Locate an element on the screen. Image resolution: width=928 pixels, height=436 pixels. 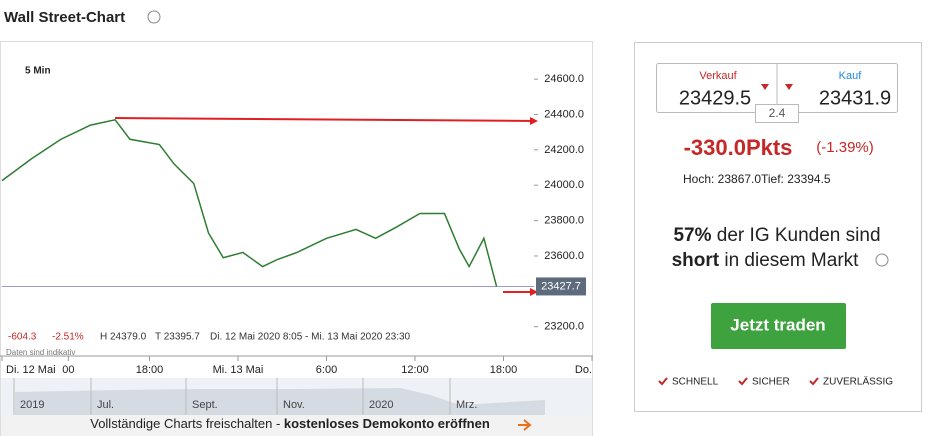
banner-arrow is located at coordinates (525, 425).